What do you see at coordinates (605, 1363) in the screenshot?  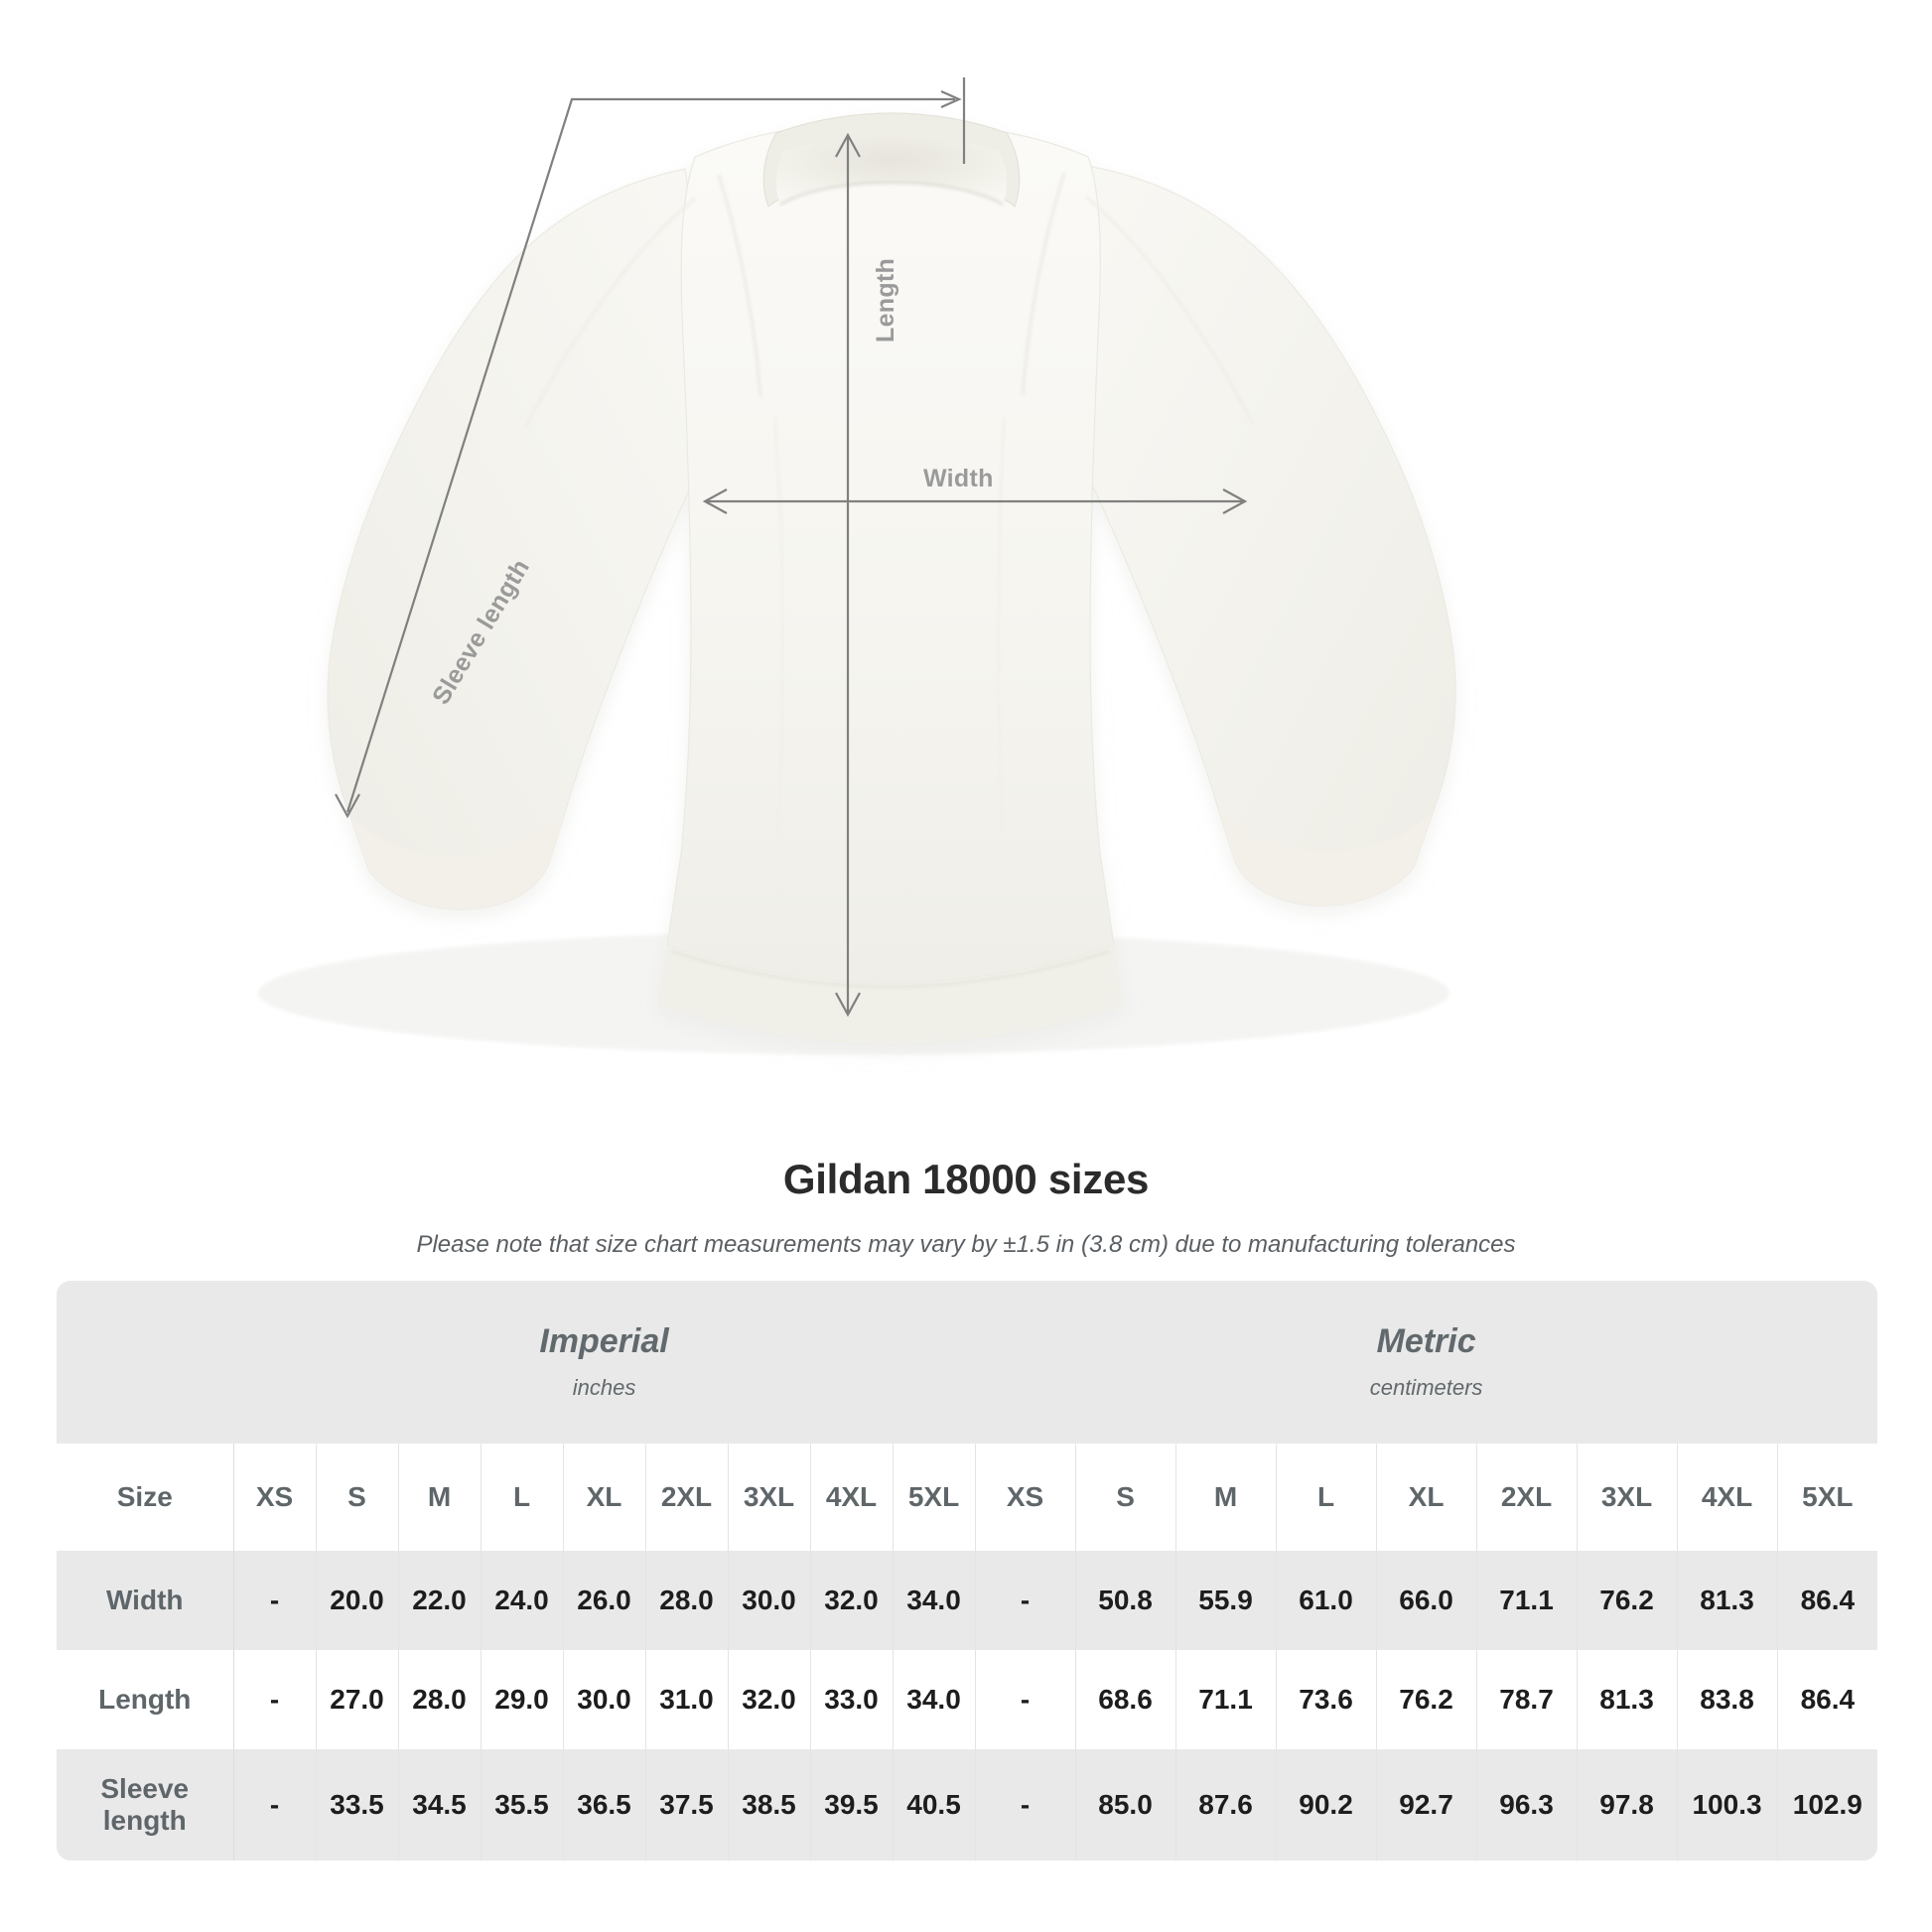 I see `imperial-unit-cell: Imperial inches` at bounding box center [605, 1363].